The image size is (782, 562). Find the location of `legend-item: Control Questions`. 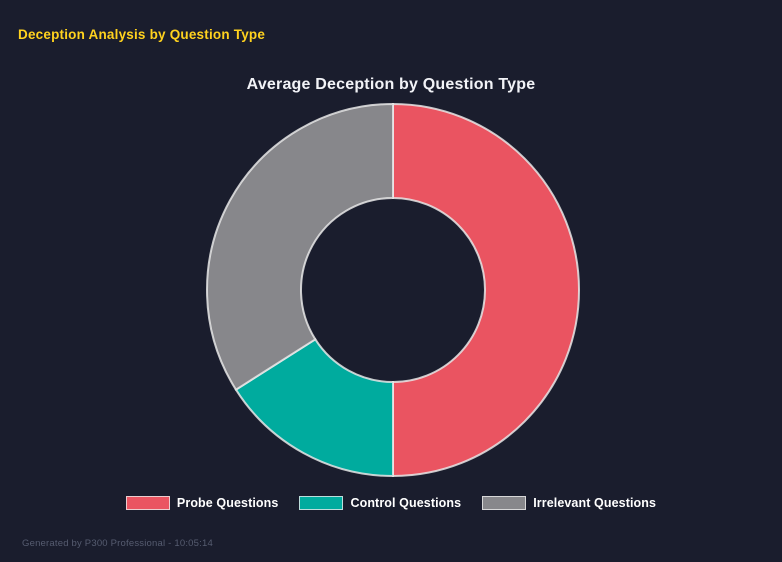

legend-item: Control Questions is located at coordinates (380, 503).